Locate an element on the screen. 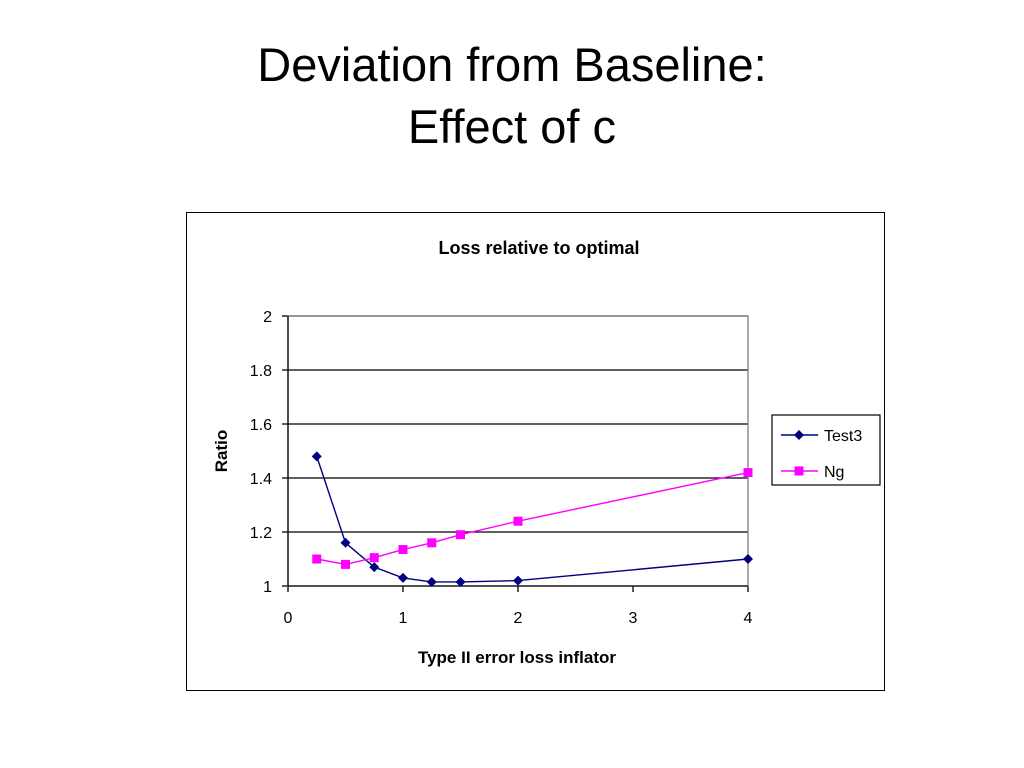 This screenshot has height=768, width=1024. slide-title-line-2: Effect of c is located at coordinates (512, 126).